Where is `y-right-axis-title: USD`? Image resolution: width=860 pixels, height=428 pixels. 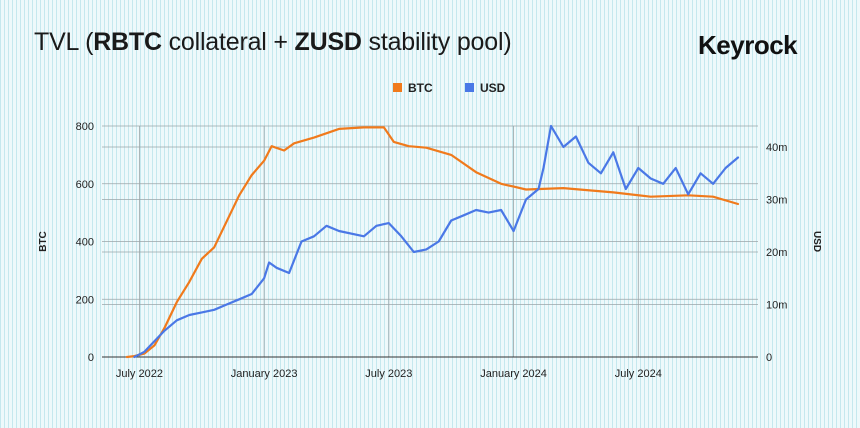
y-right-axis-title: USD is located at coordinates (816, 241).